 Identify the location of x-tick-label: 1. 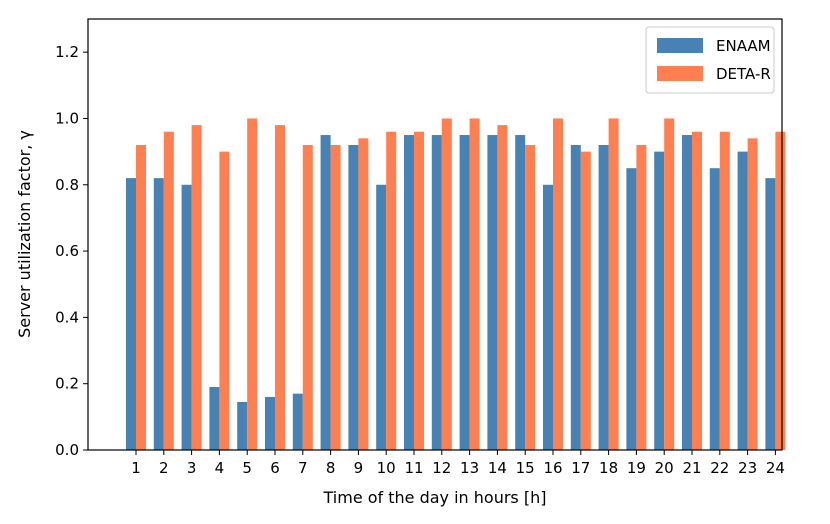
(136, 468).